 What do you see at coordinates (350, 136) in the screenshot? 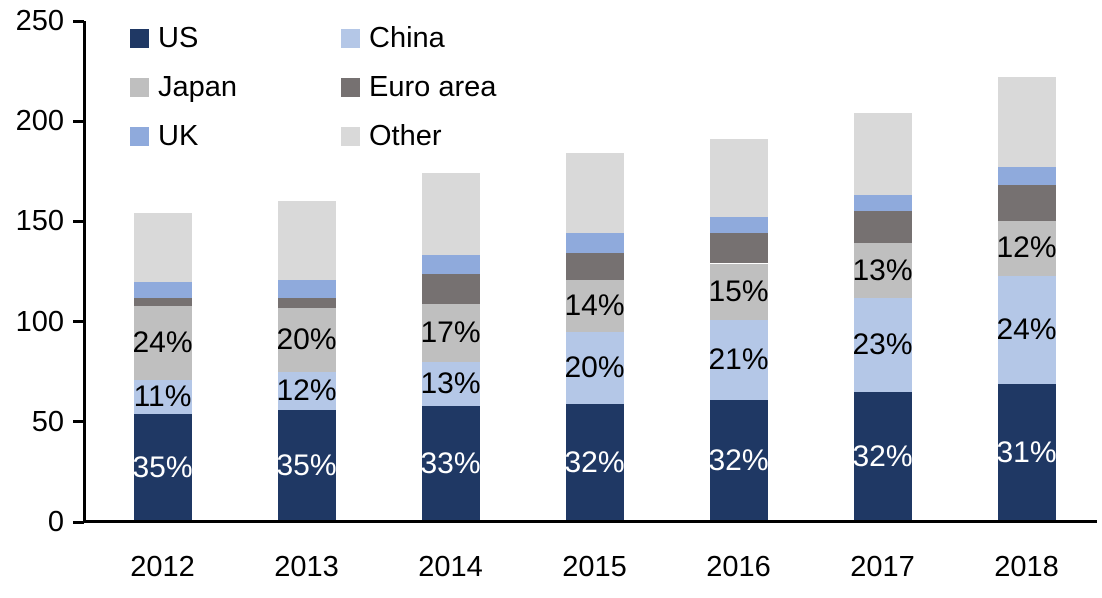
I see `legend-swatch-other` at bounding box center [350, 136].